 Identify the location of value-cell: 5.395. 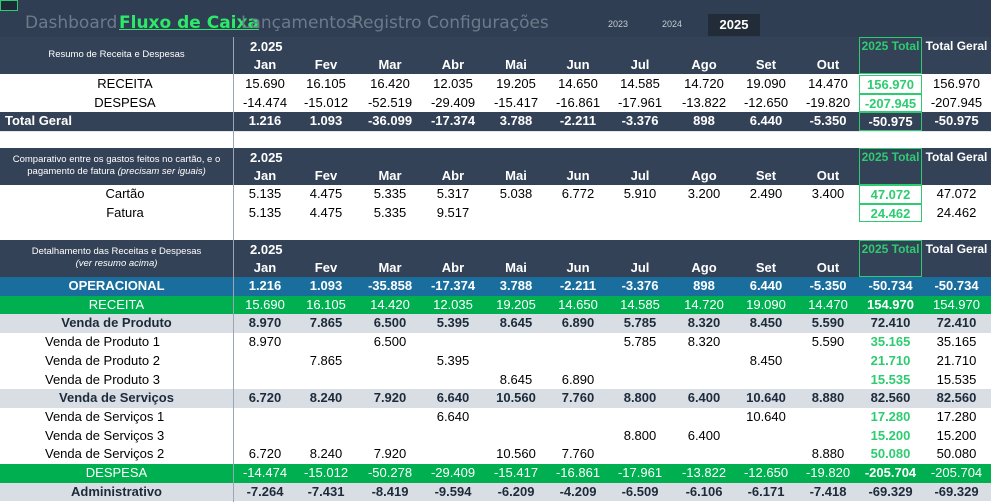
(453, 323).